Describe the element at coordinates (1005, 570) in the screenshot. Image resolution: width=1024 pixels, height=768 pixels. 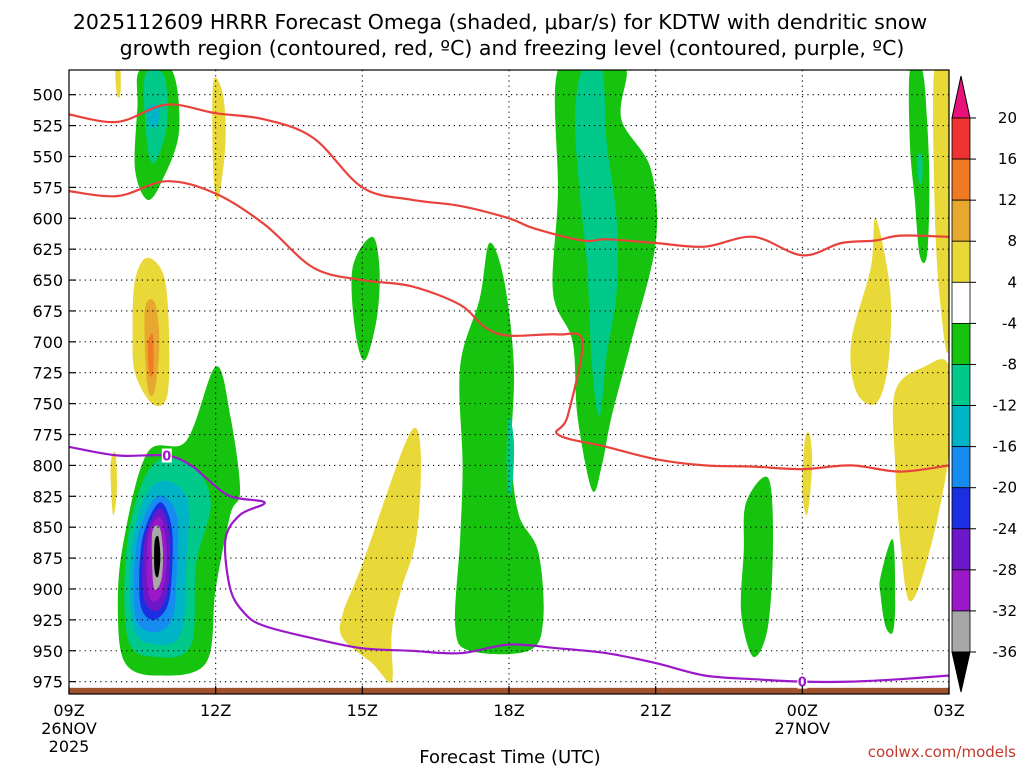
I see `colorbar-label-11: -28` at that location.